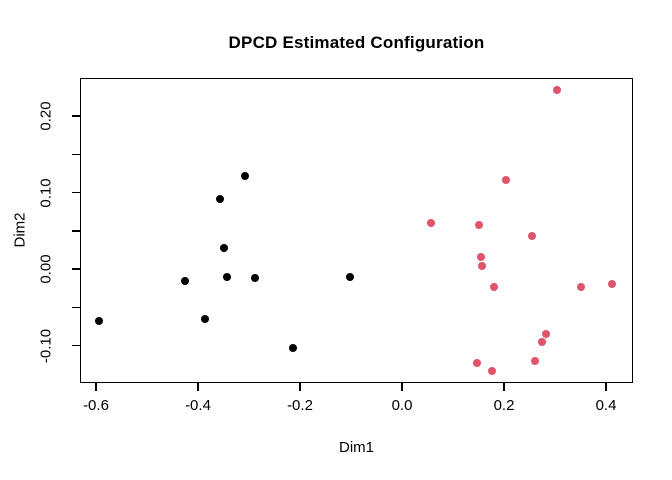  Describe the element at coordinates (402, 405) in the screenshot. I see `x-tick-label: 0.0` at that location.